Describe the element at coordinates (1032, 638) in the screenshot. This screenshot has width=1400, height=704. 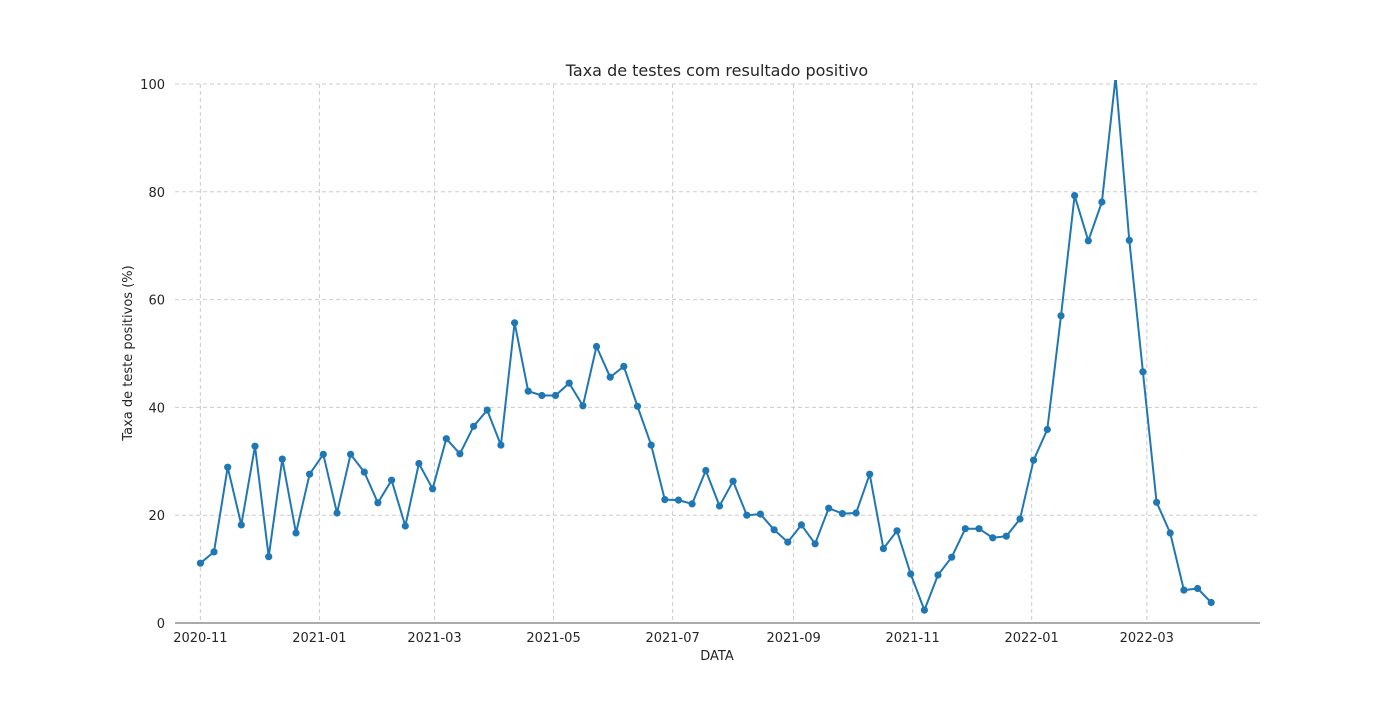
I see `x-tick-label: 2022-01` at that location.